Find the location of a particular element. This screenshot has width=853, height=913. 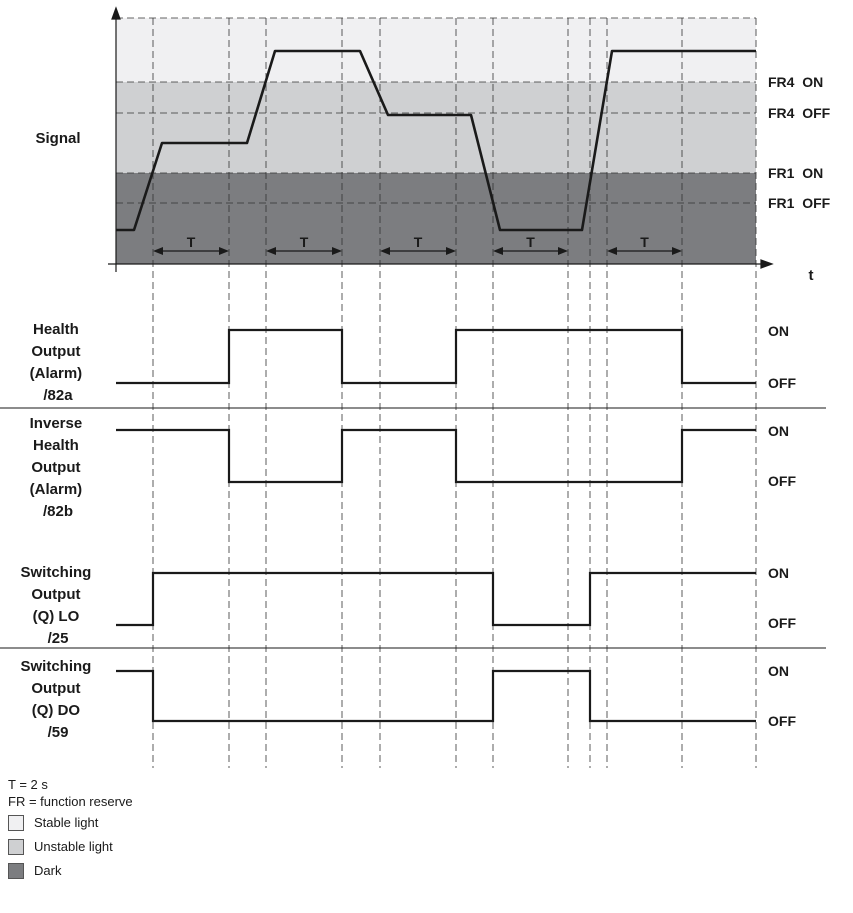

legend-item-unstable-light: Unstable light is located at coordinates (70, 846).